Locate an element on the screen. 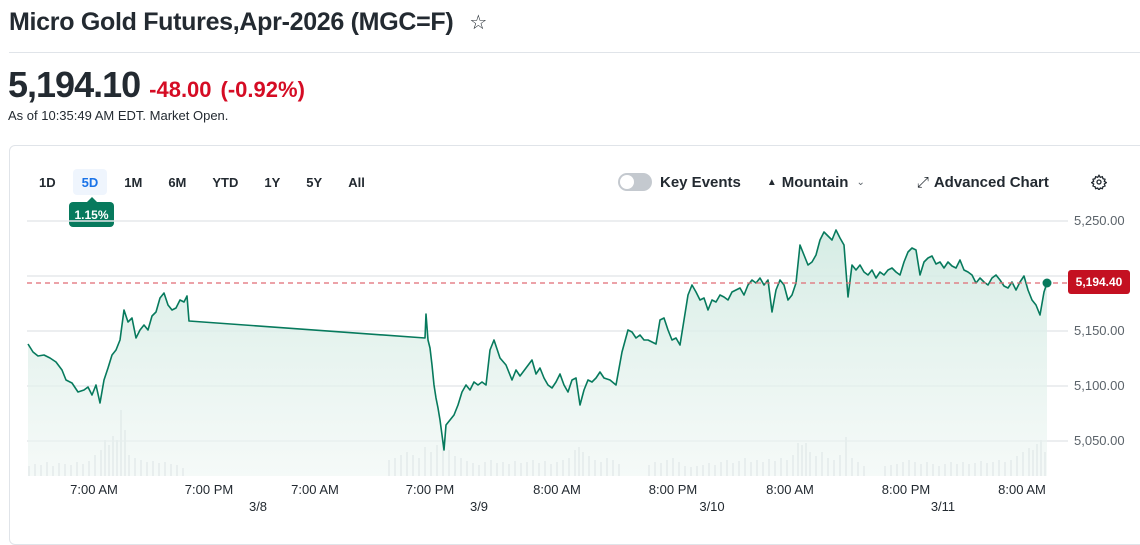 Image resolution: width=1140 pixels, height=545 pixels. y-tick-5250: 5,250.00 is located at coordinates (1099, 220).